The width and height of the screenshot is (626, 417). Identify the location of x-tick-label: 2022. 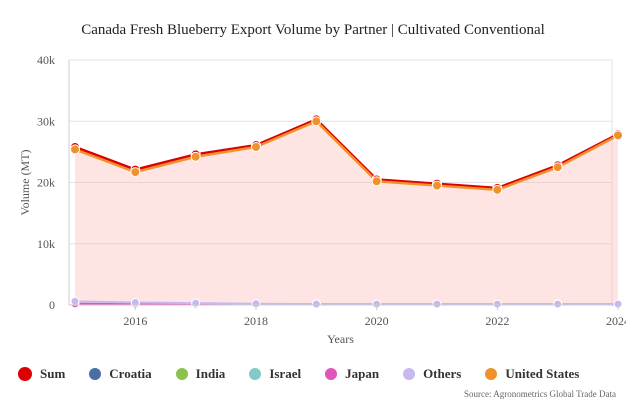
(497, 321).